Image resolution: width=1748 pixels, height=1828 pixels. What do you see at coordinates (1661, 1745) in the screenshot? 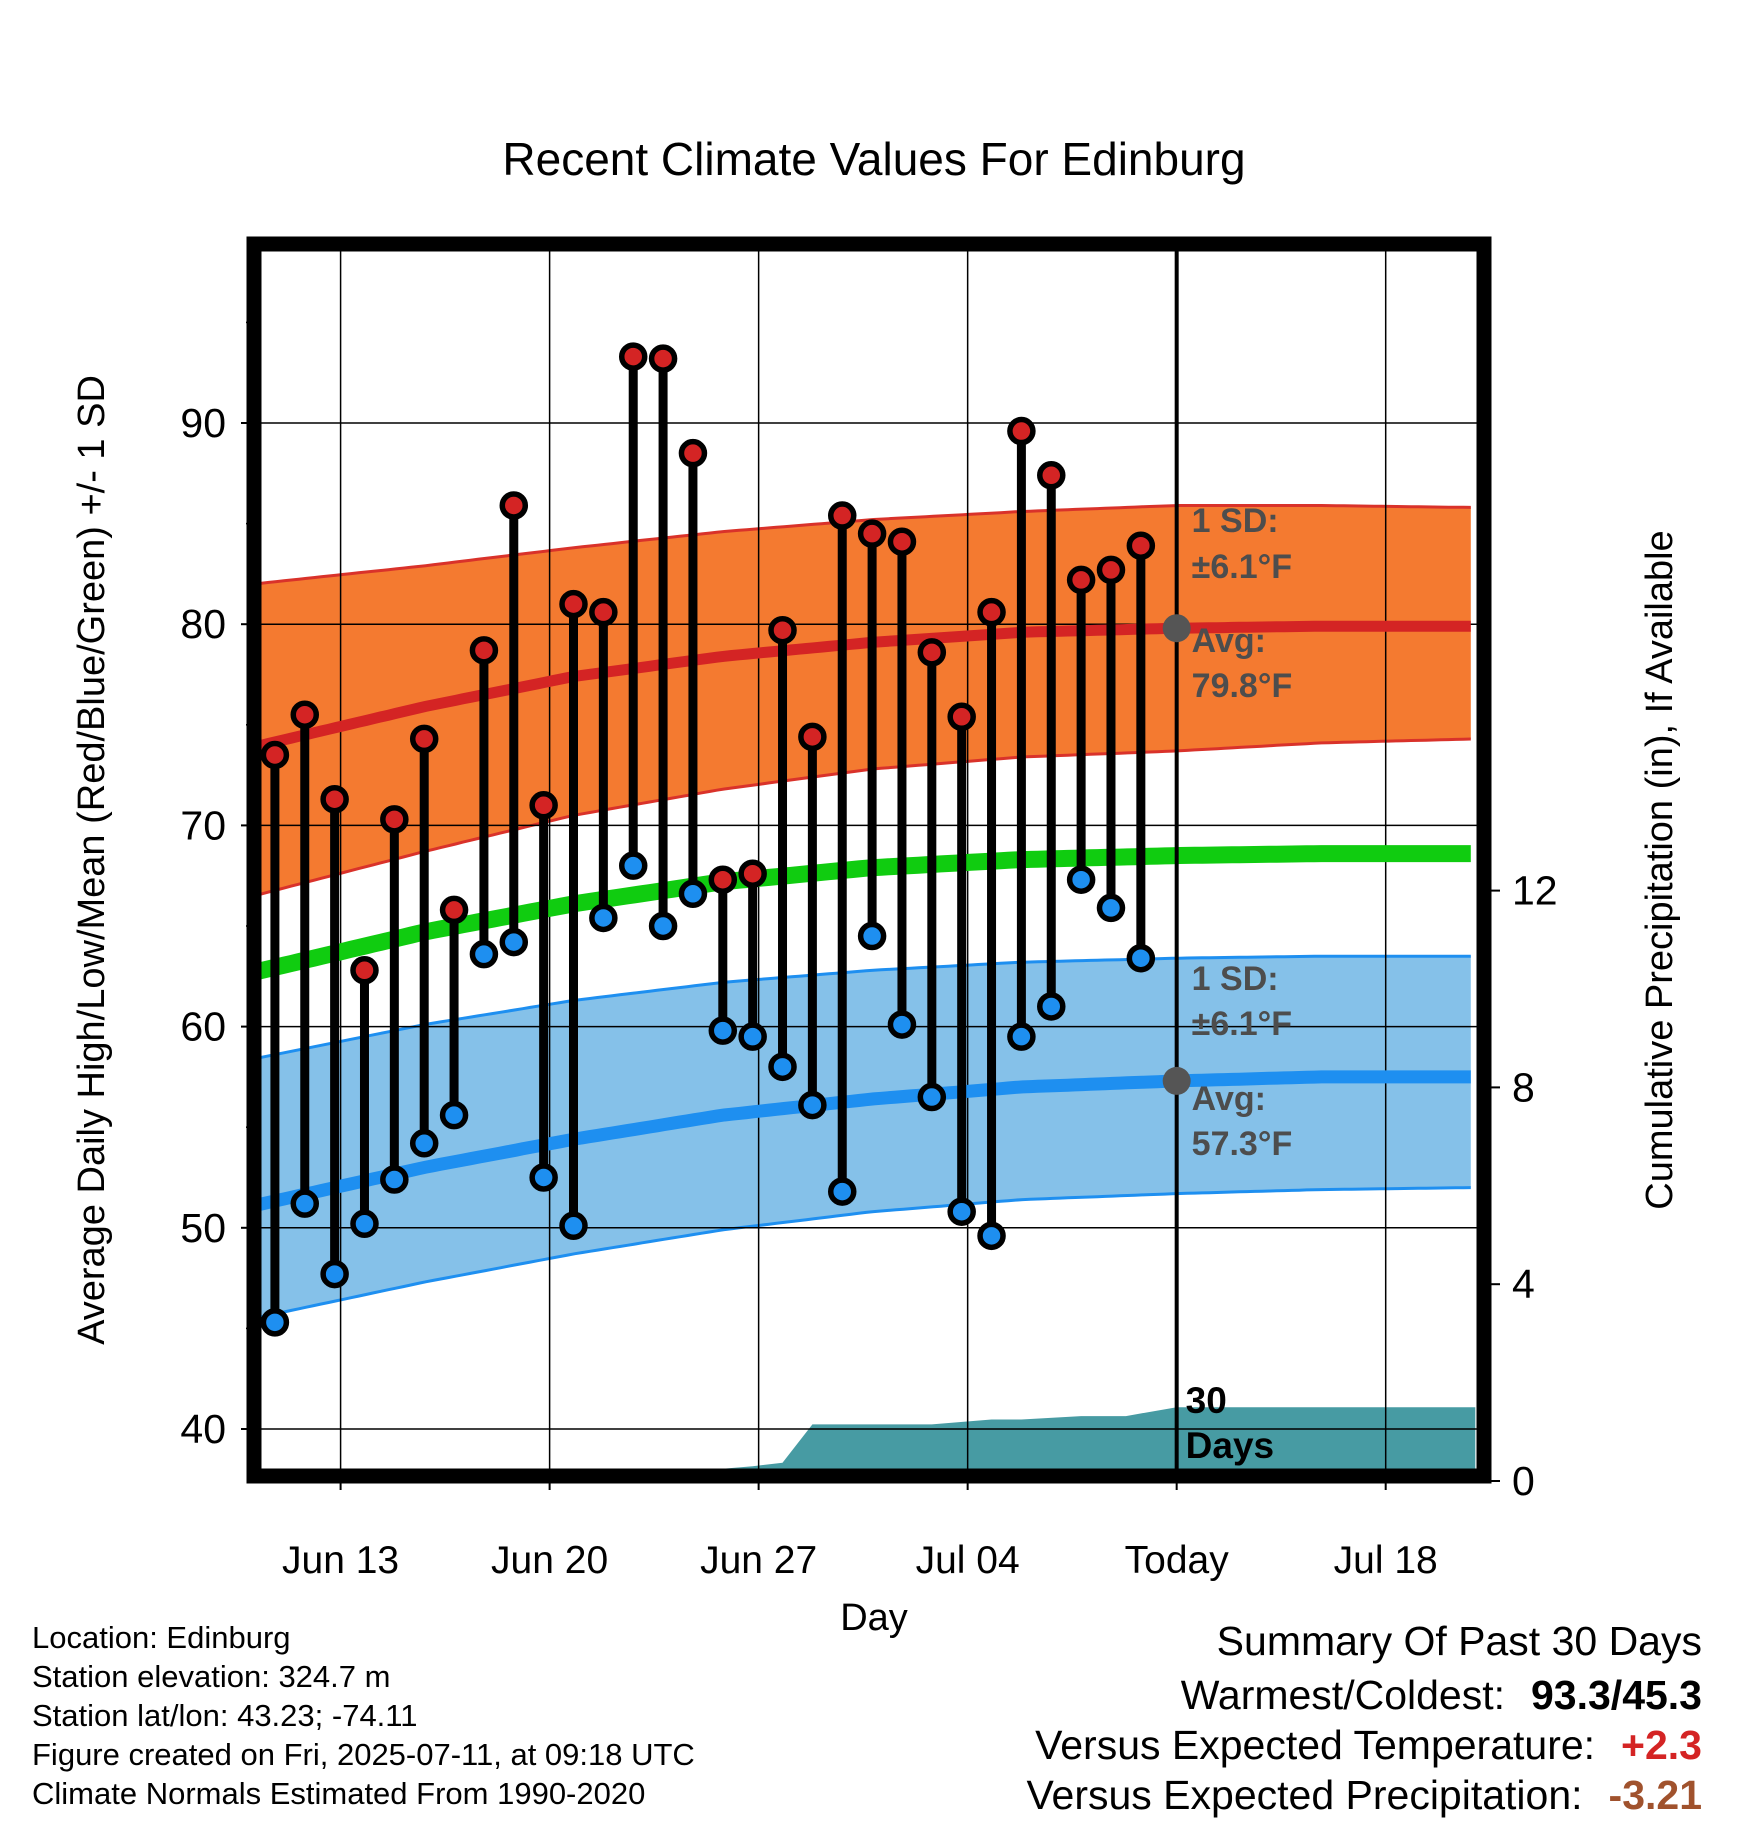
I see `temp-value: +2.3` at bounding box center [1661, 1745].